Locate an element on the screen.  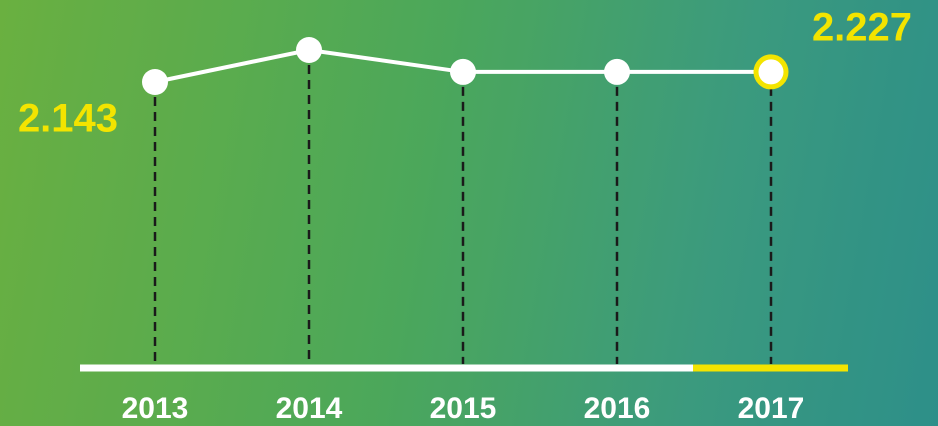
data-label: 2.227 is located at coordinates (862, 28).